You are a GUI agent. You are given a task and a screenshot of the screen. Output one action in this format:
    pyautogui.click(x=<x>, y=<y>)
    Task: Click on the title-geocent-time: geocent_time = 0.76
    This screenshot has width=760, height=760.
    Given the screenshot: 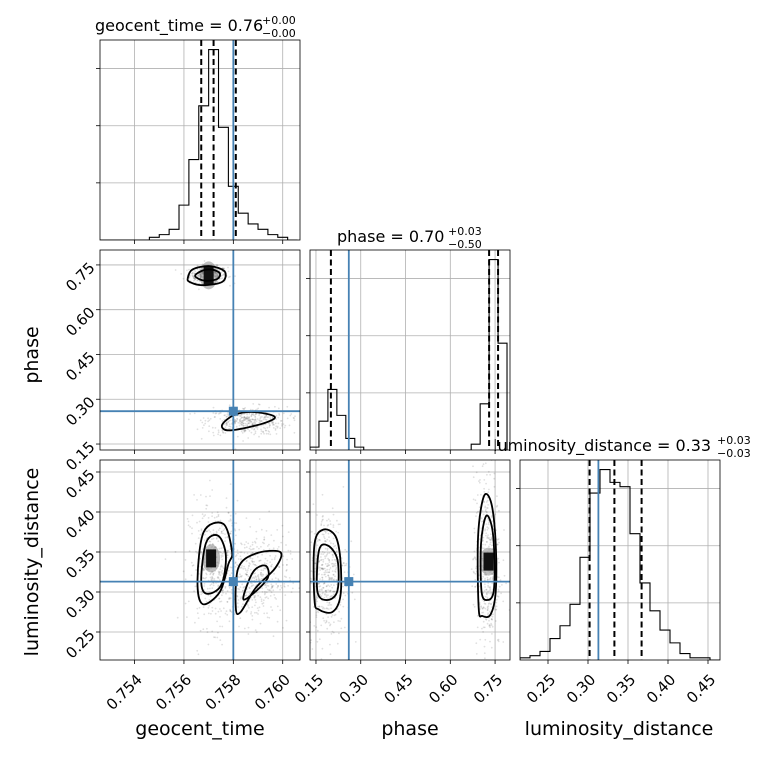 What is the action you would take?
    pyautogui.click(x=179, y=26)
    